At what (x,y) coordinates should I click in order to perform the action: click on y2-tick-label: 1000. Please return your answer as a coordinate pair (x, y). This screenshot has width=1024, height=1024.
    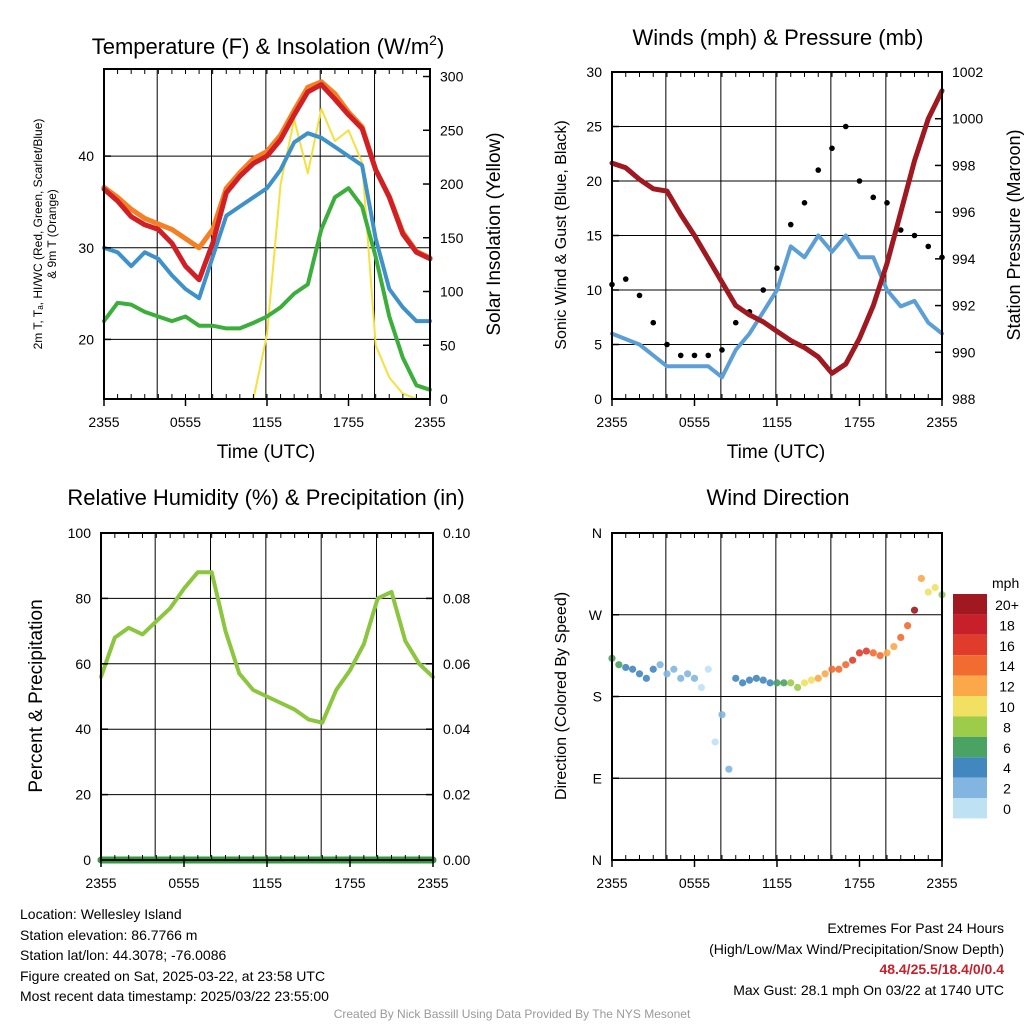
    Looking at the image, I should click on (967, 119).